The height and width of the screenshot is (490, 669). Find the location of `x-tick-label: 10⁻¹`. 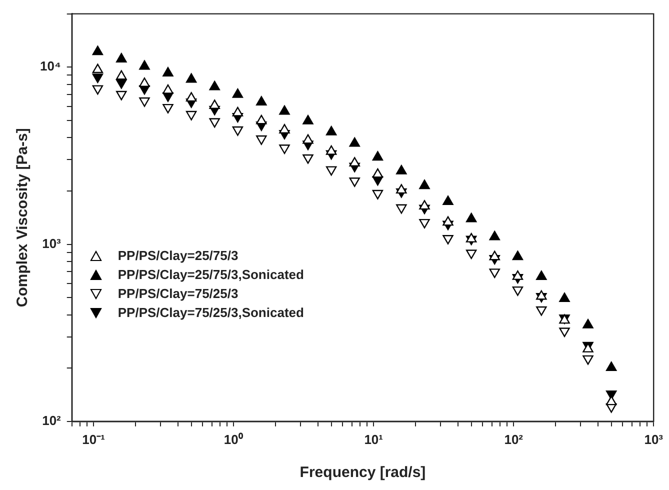

x-tick-label: 10⁻¹ is located at coordinates (93, 439).